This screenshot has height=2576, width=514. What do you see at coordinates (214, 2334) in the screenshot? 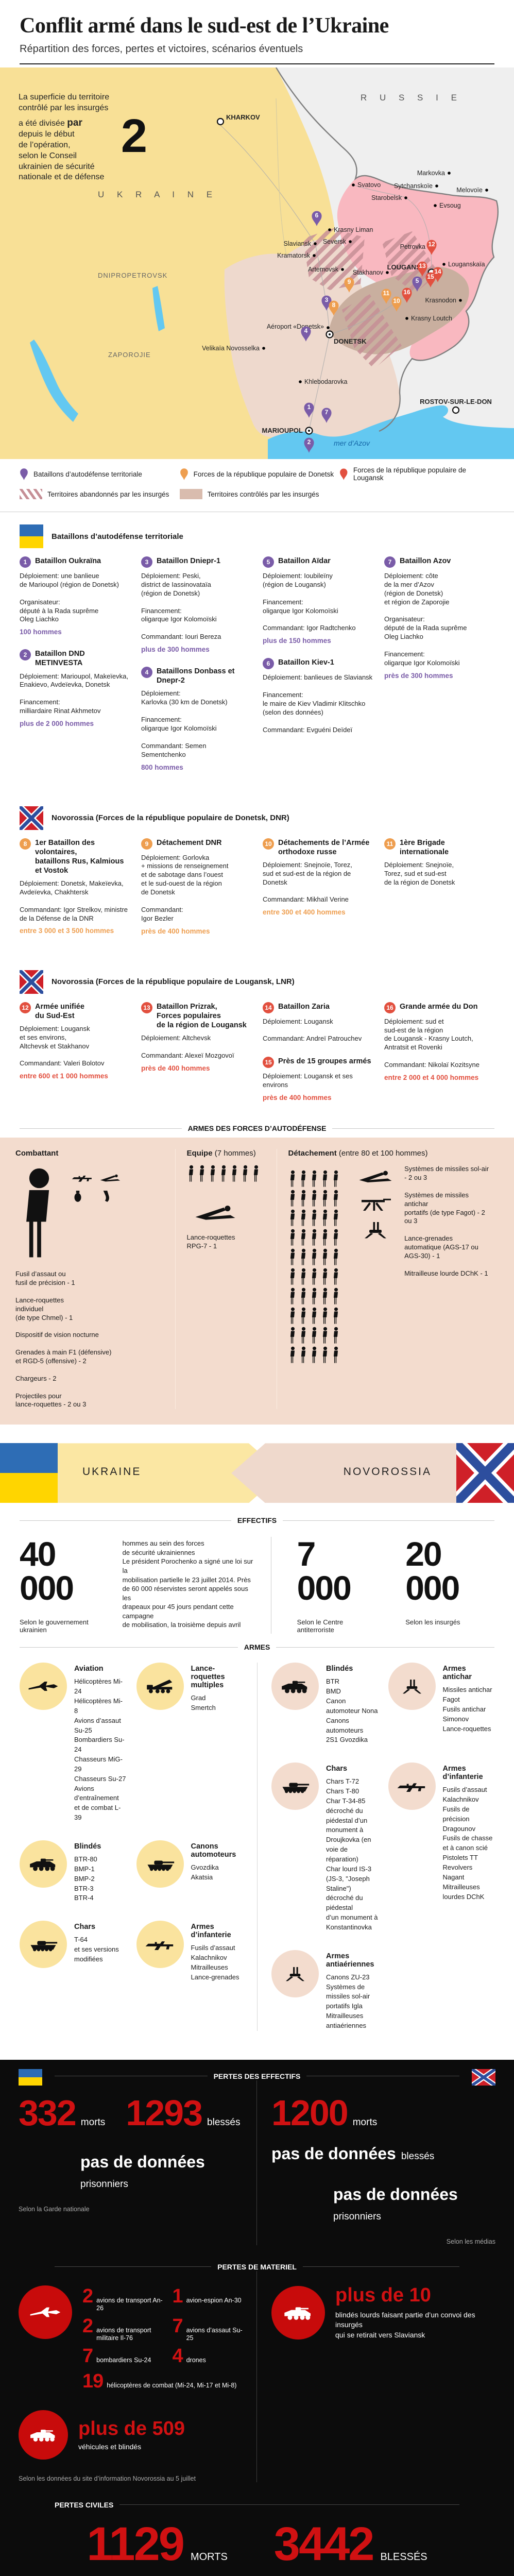
I see `loss-label: avions d’assaut Su-25` at bounding box center [214, 2334].